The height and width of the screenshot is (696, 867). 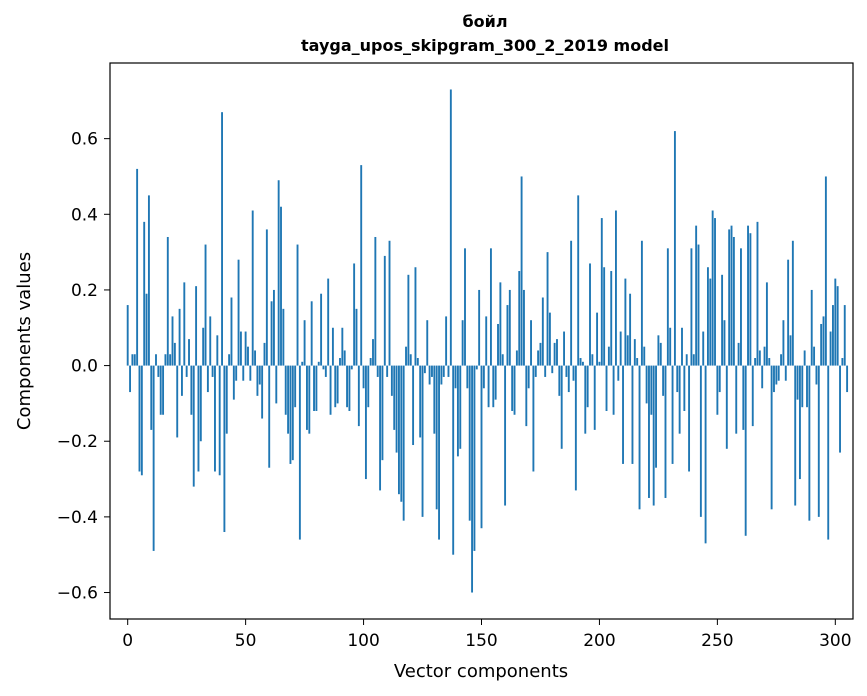 I want to click on x-tick-label: 100, so click(x=363, y=641).